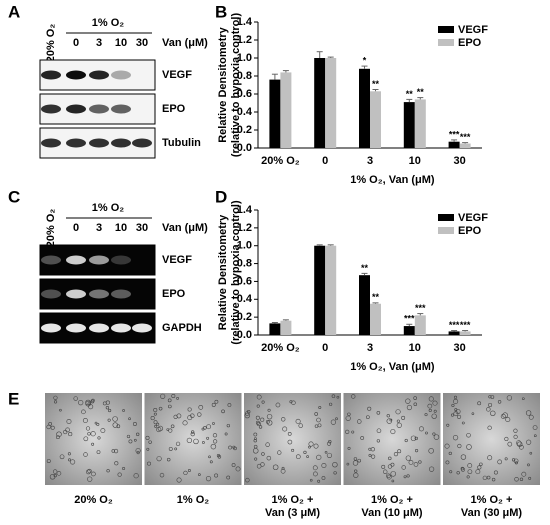 The image size is (550, 525). I want to click on y-tick-label: 1.4, so click(245, 22).